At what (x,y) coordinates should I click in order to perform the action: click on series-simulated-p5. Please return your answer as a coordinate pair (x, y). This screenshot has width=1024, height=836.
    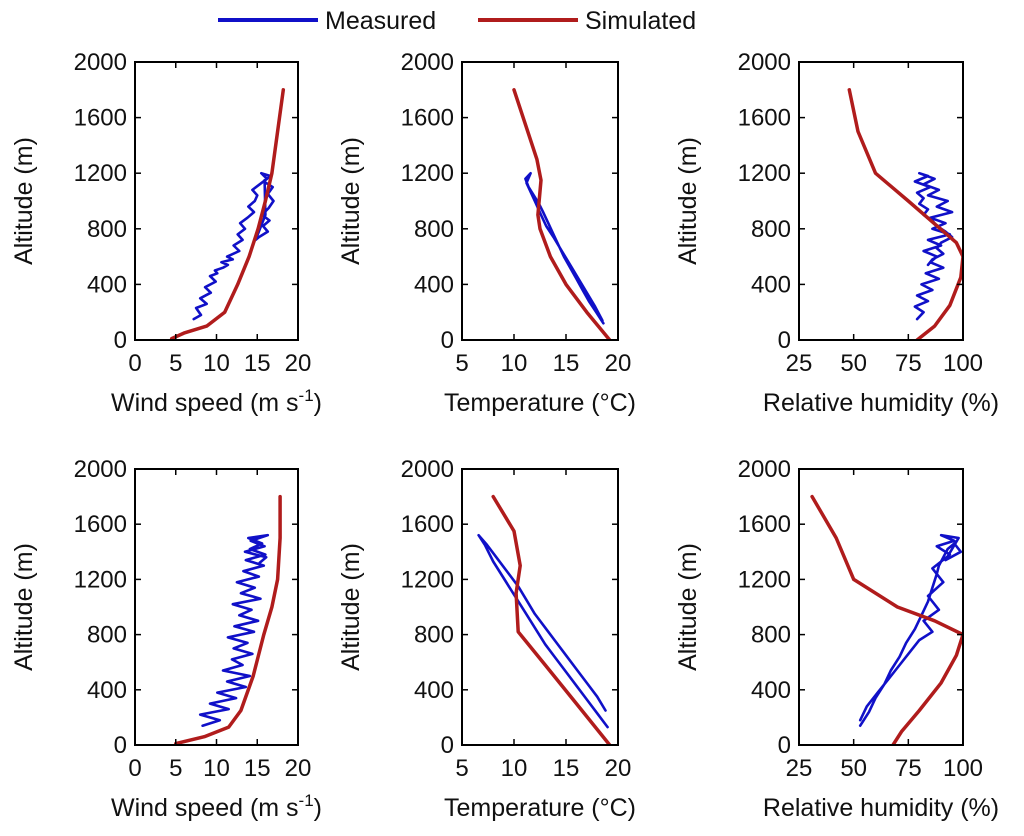
    Looking at the image, I should click on (551, 619).